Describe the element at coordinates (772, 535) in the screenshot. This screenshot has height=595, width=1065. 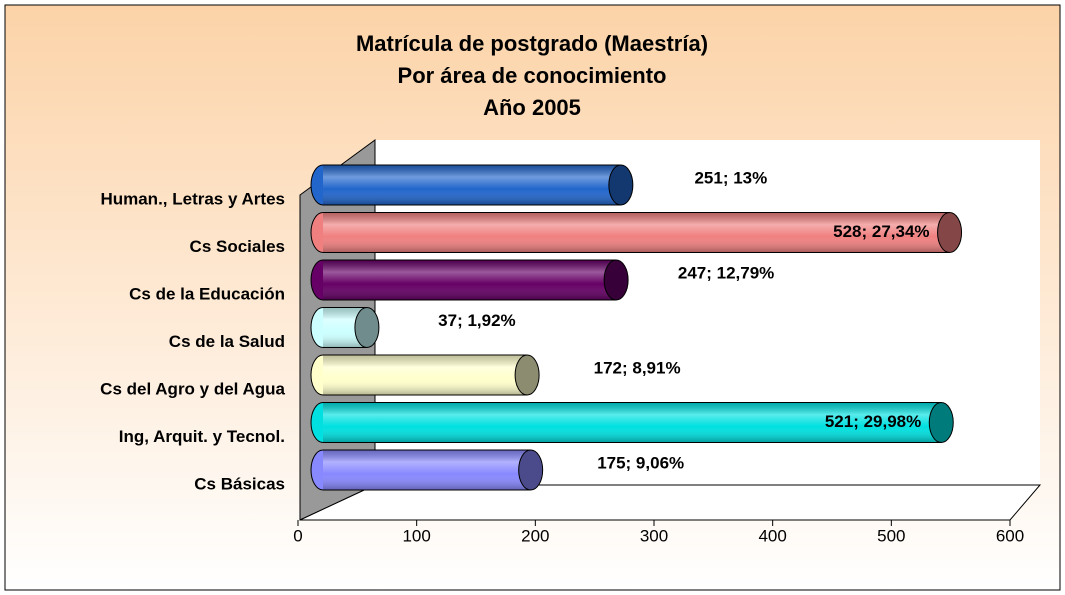
I see `x-tick-label: 400` at that location.